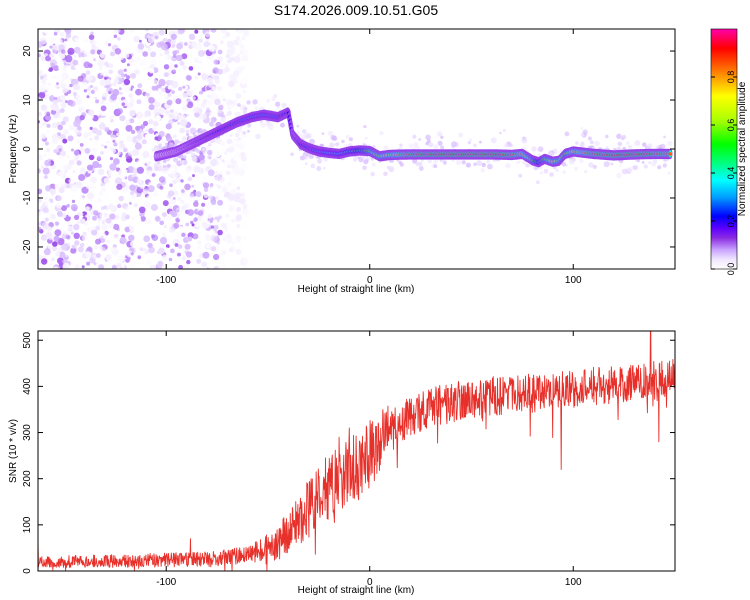  I want to click on colorbar-tick-label: 0.2, so click(731, 221).